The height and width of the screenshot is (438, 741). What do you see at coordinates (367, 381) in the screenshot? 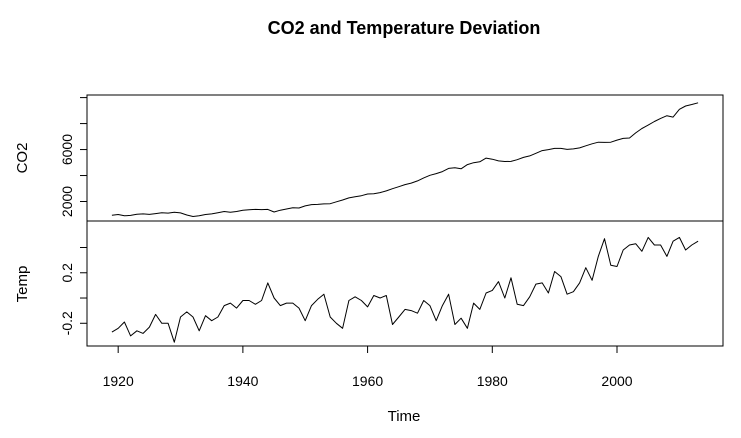
I see `x-tick-label: 1960` at bounding box center [367, 381].